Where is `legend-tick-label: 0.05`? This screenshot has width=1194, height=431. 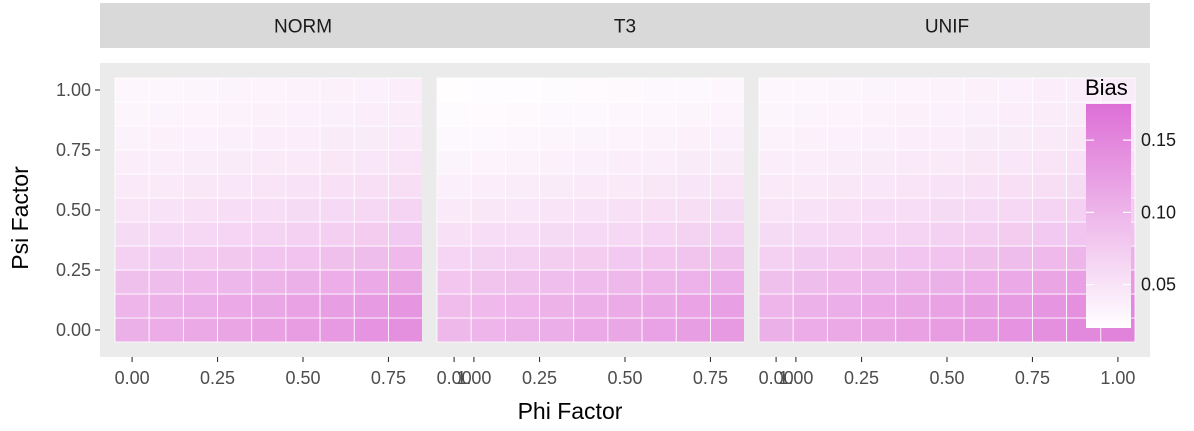 legend-tick-label: 0.05 is located at coordinates (1158, 285).